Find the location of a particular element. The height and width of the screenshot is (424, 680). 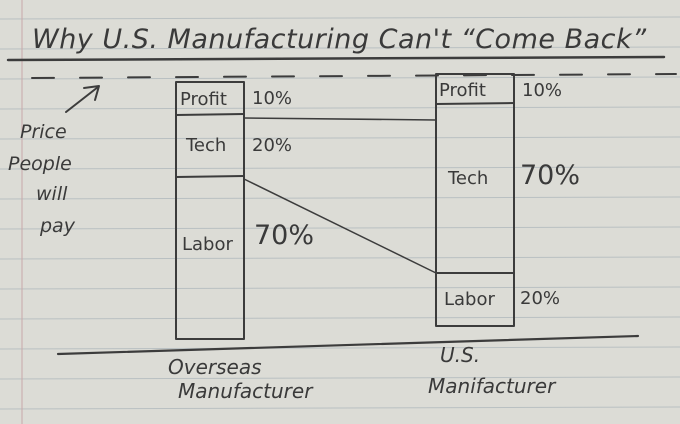

arrow-icon is located at coordinates (82, 99).